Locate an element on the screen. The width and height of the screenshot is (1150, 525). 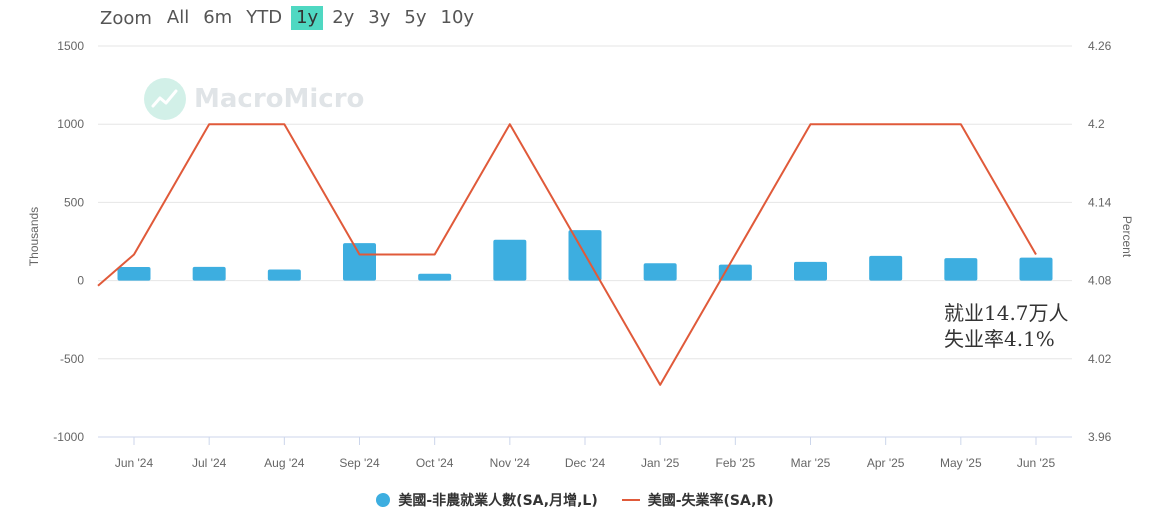
x-tick-label: Aug '24 is located at coordinates (284, 463).